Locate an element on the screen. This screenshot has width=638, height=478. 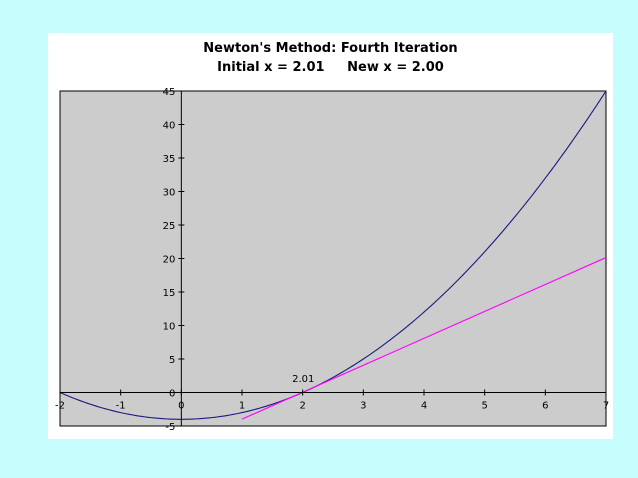
x-tick-label: -1 is located at coordinates (121, 406).